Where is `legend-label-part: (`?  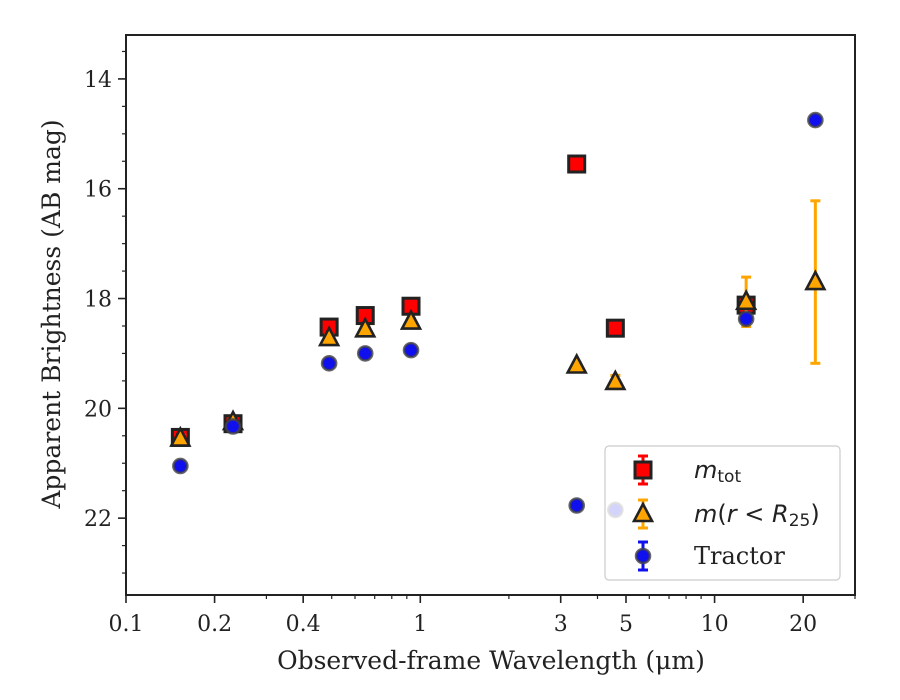 legend-label-part: ( is located at coordinates (721, 514).